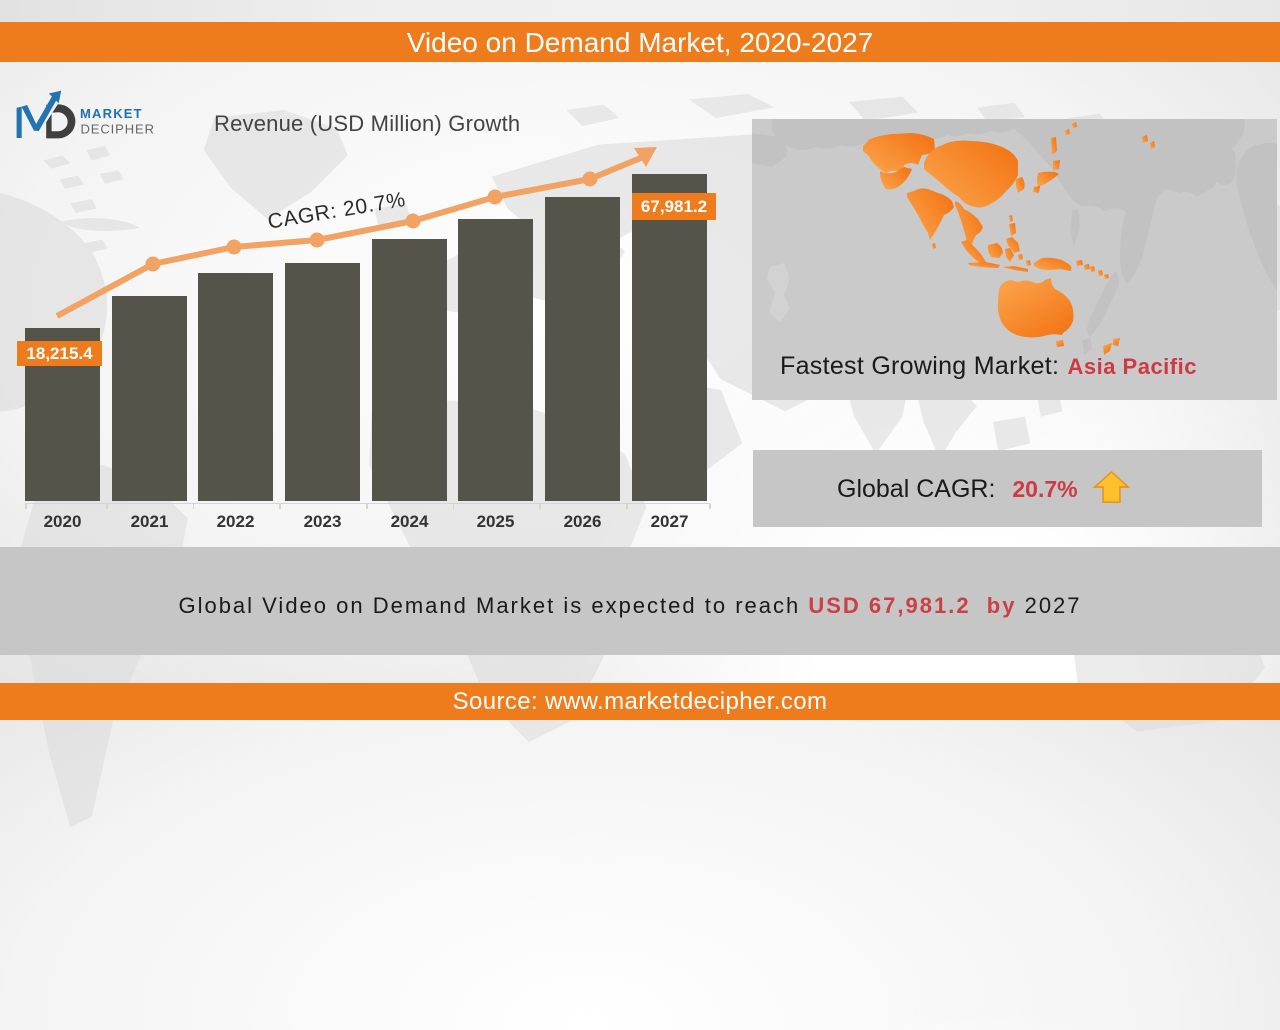 Image resolution: width=1280 pixels, height=1030 pixels. What do you see at coordinates (118, 129) in the screenshot?
I see `svg-text: DECIPHER` at bounding box center [118, 129].